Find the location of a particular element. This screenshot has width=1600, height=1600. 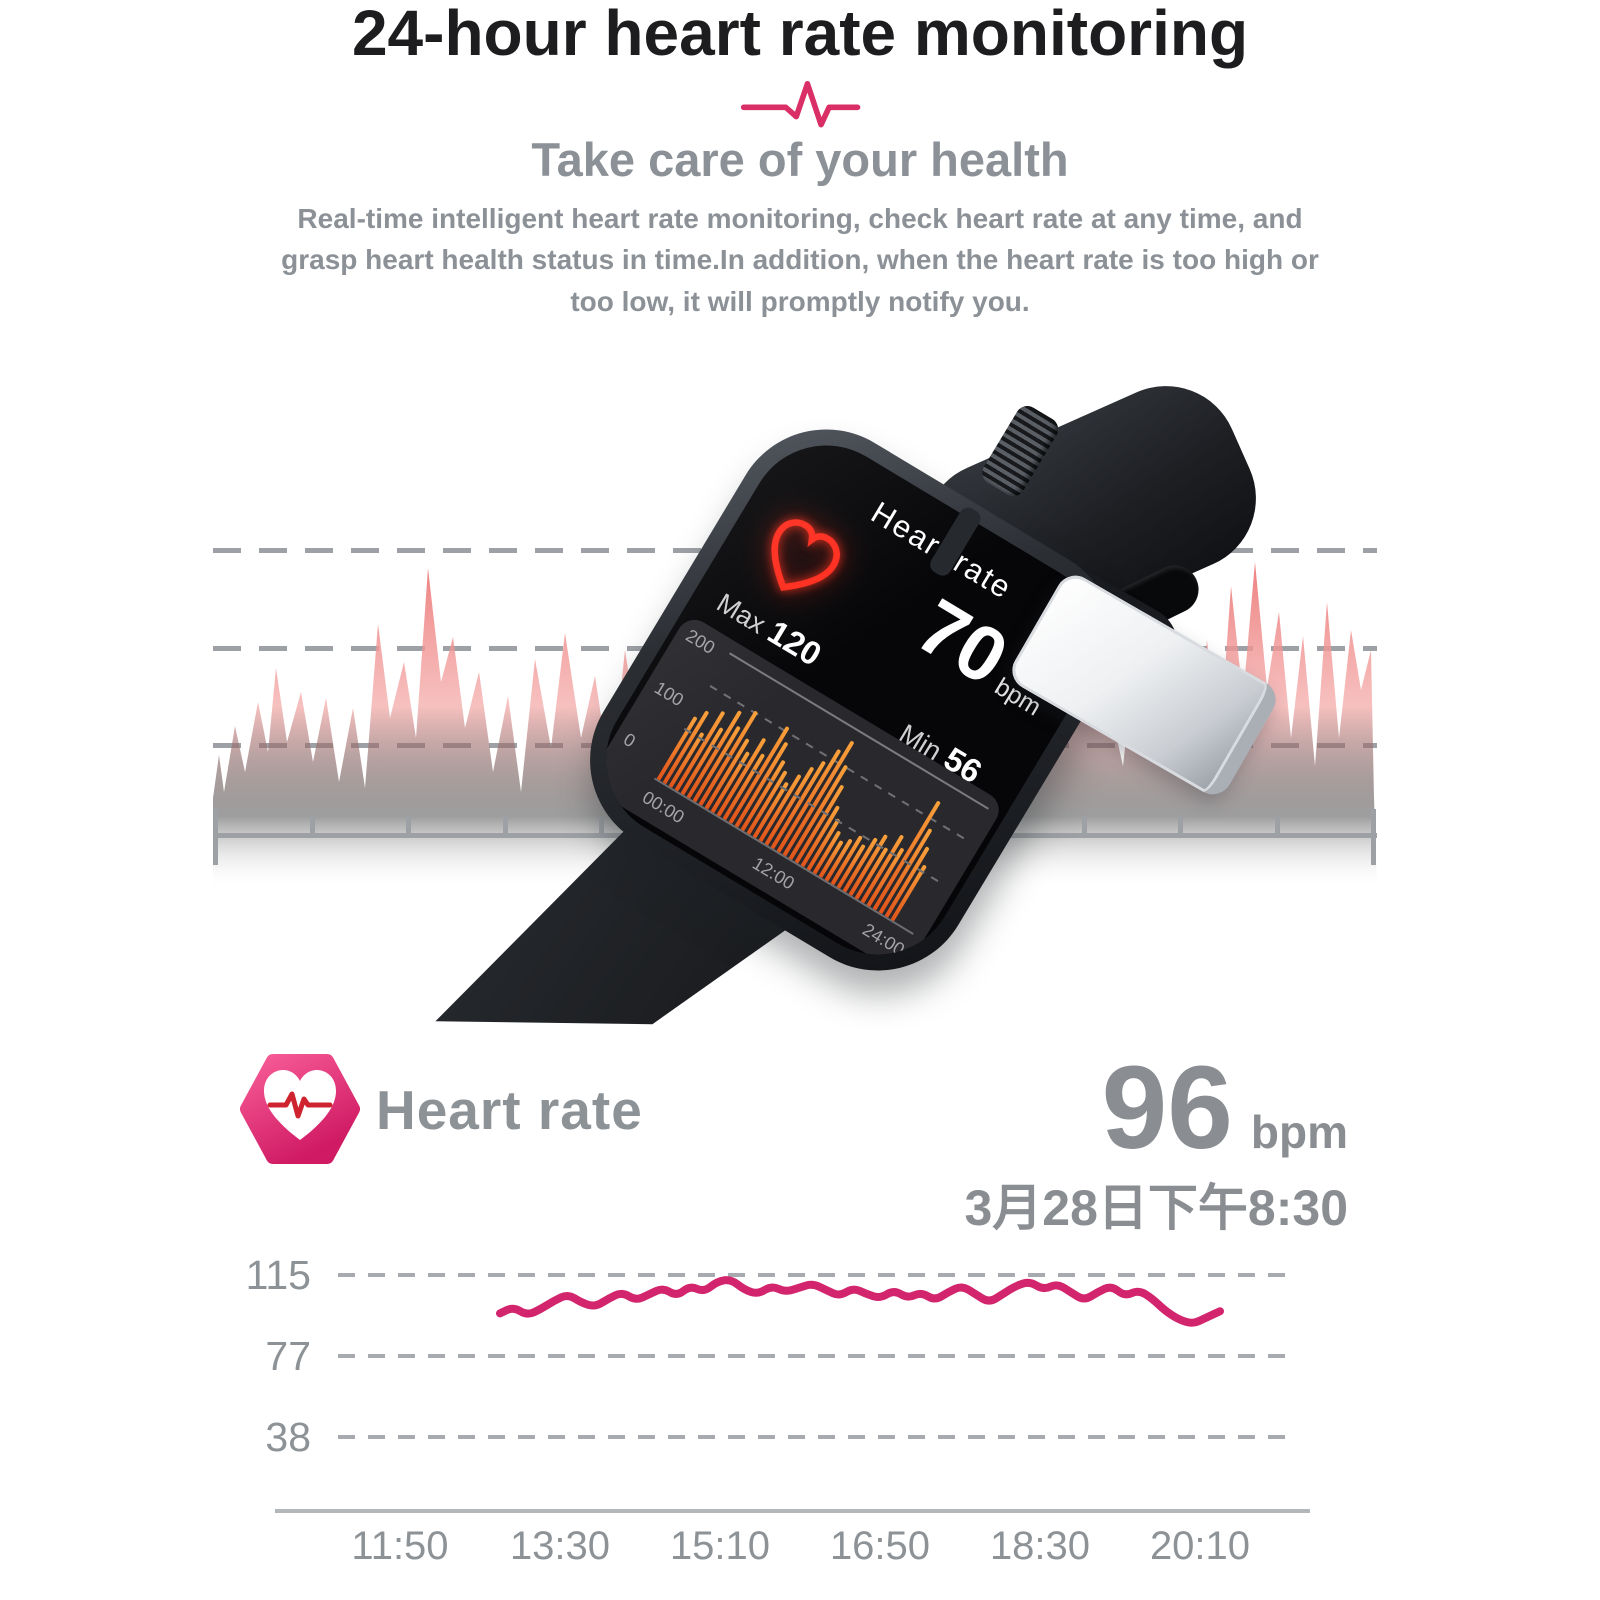

summary-current-value: 96 bpm is located at coordinates (1225, 1108).